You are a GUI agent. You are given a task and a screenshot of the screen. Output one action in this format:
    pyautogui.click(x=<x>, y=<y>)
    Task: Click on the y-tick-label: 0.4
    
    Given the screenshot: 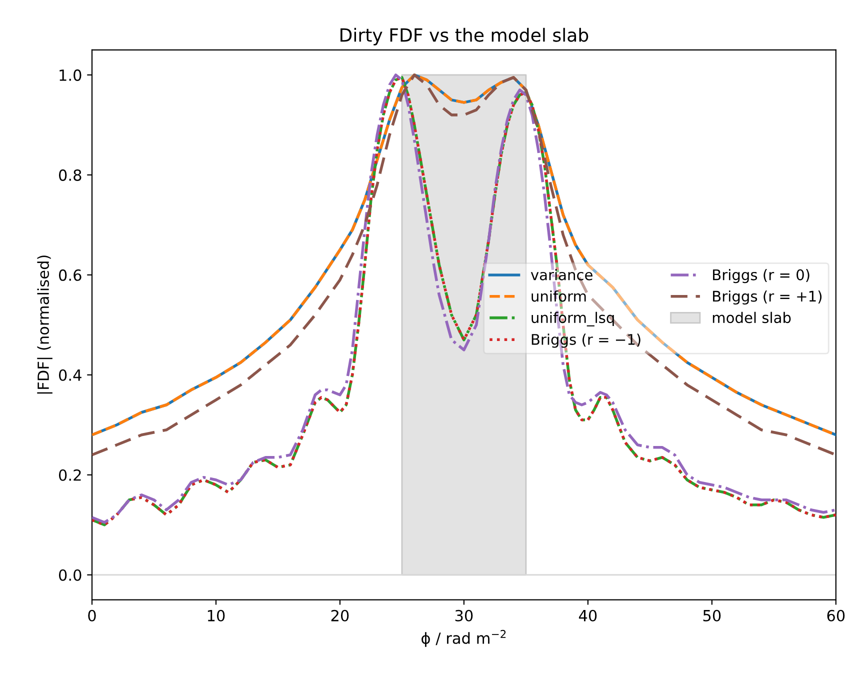 What is the action you would take?
    pyautogui.click(x=70, y=375)
    